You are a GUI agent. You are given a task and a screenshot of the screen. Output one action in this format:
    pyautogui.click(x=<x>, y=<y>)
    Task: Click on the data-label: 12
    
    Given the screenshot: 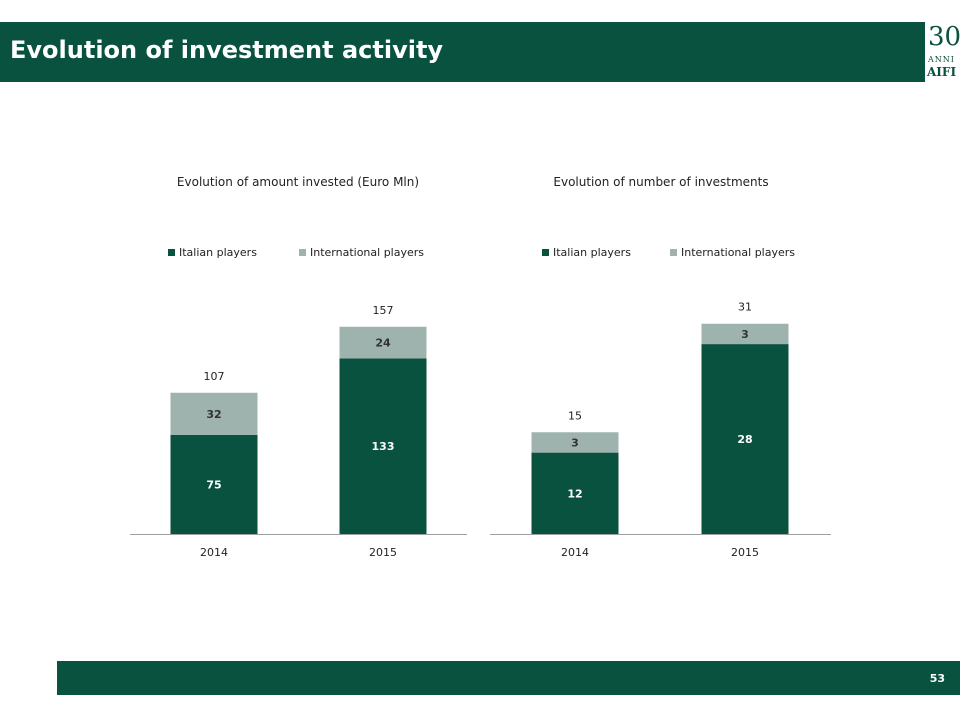 What is the action you would take?
    pyautogui.click(x=574, y=493)
    